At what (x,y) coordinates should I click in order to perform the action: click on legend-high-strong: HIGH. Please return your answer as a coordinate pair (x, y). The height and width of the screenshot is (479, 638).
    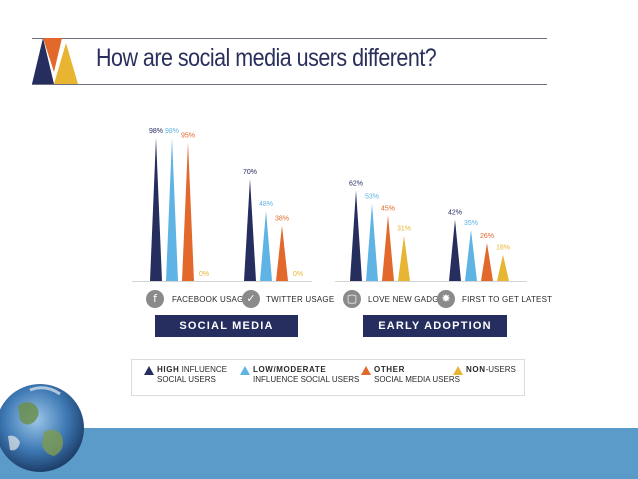
    Looking at the image, I should click on (168, 369).